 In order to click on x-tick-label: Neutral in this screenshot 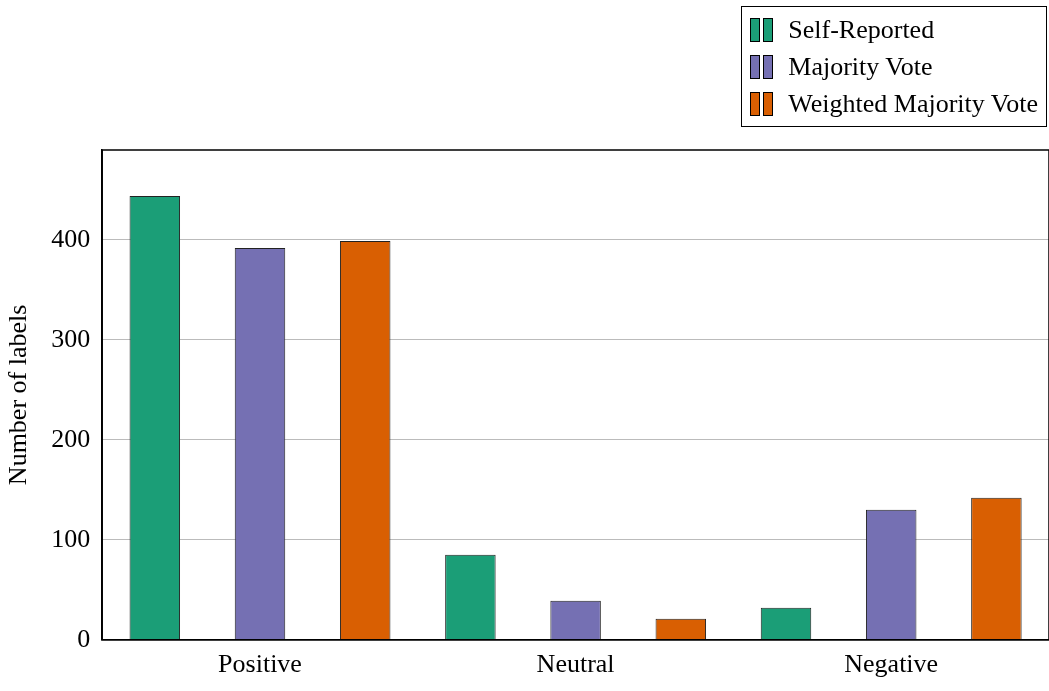, I will do `click(575, 664)`.